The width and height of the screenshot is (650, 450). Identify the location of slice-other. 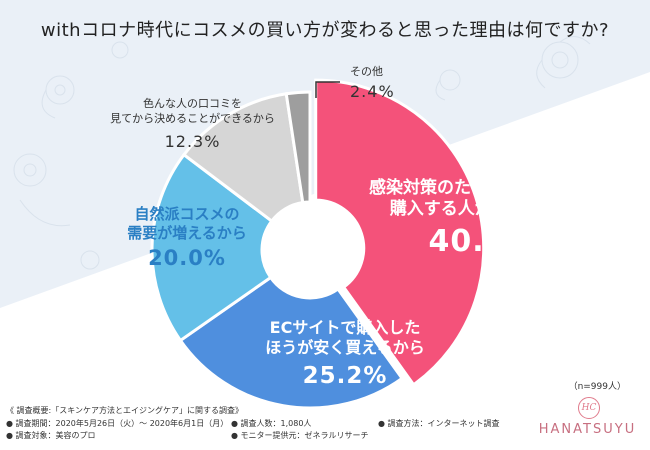
(298, 147).